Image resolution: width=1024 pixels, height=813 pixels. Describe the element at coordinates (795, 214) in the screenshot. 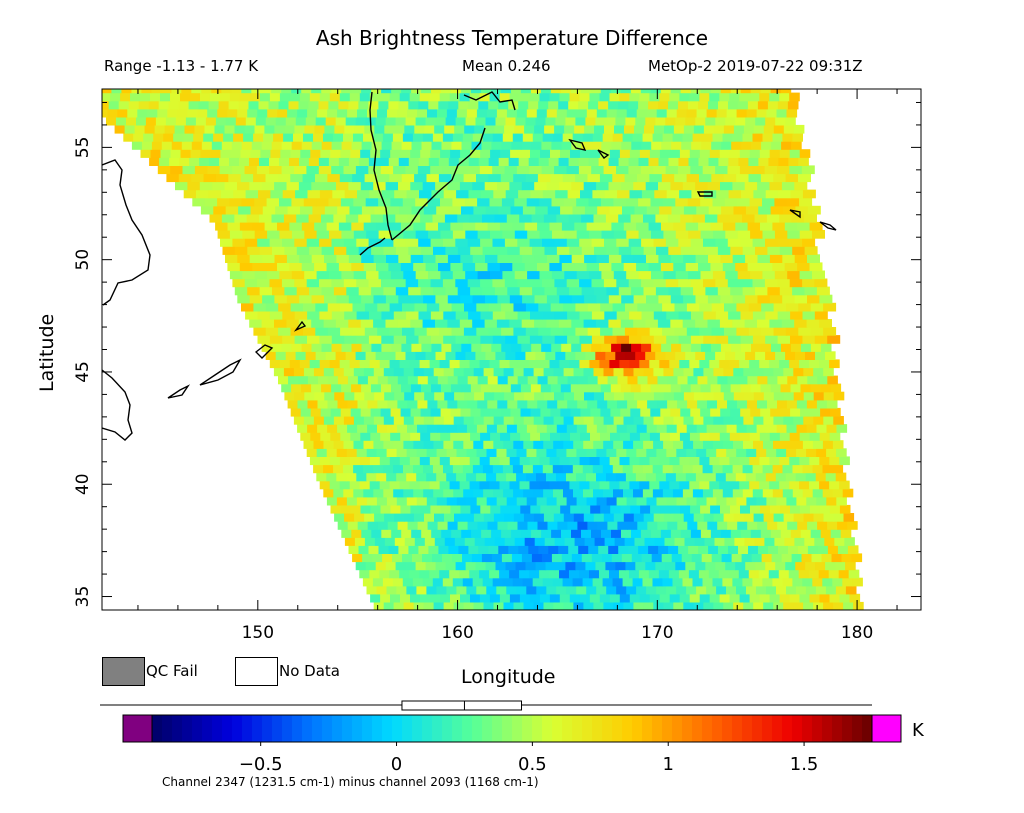

I see `coastline` at that location.